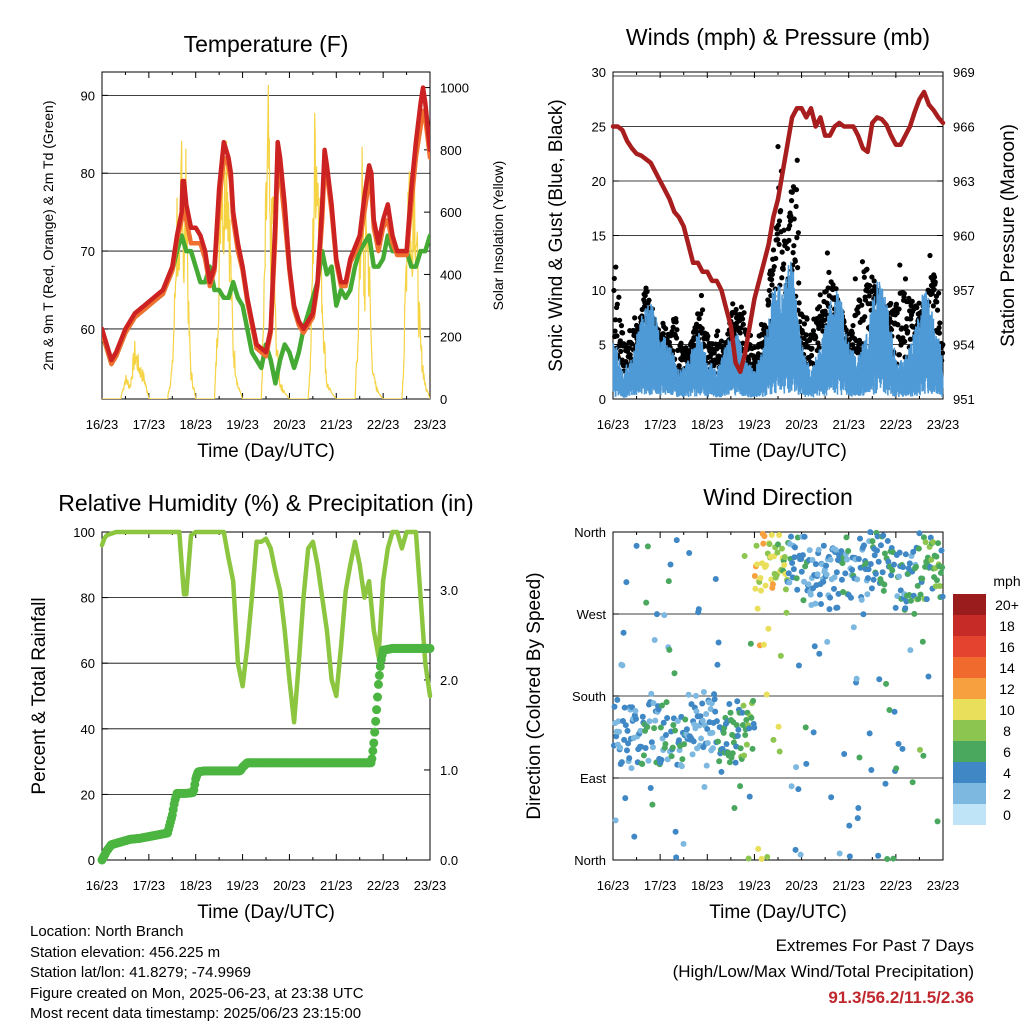  Describe the element at coordinates (449, 680) in the screenshot. I see `y2-tick-label-humidity: 2.0` at that location.